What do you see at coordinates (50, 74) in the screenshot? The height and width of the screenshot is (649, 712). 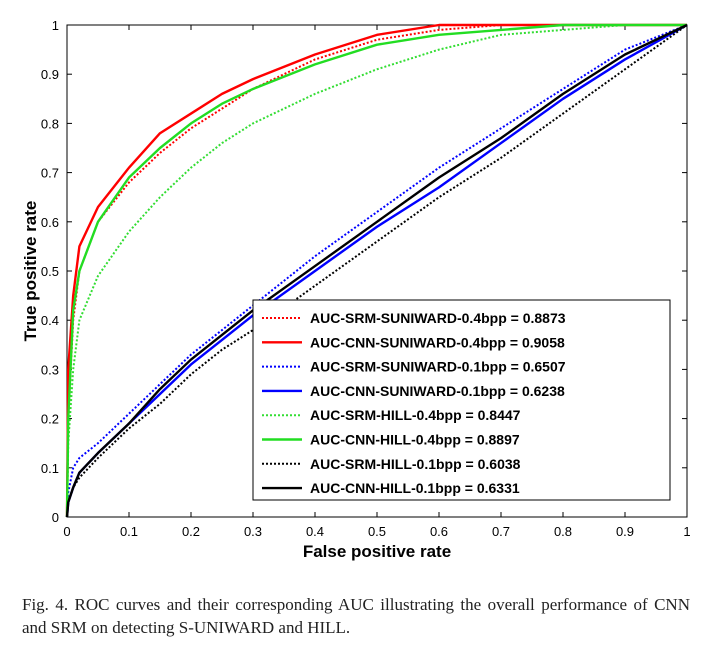 I see `y-tick-label: 0.9` at bounding box center [50, 74].